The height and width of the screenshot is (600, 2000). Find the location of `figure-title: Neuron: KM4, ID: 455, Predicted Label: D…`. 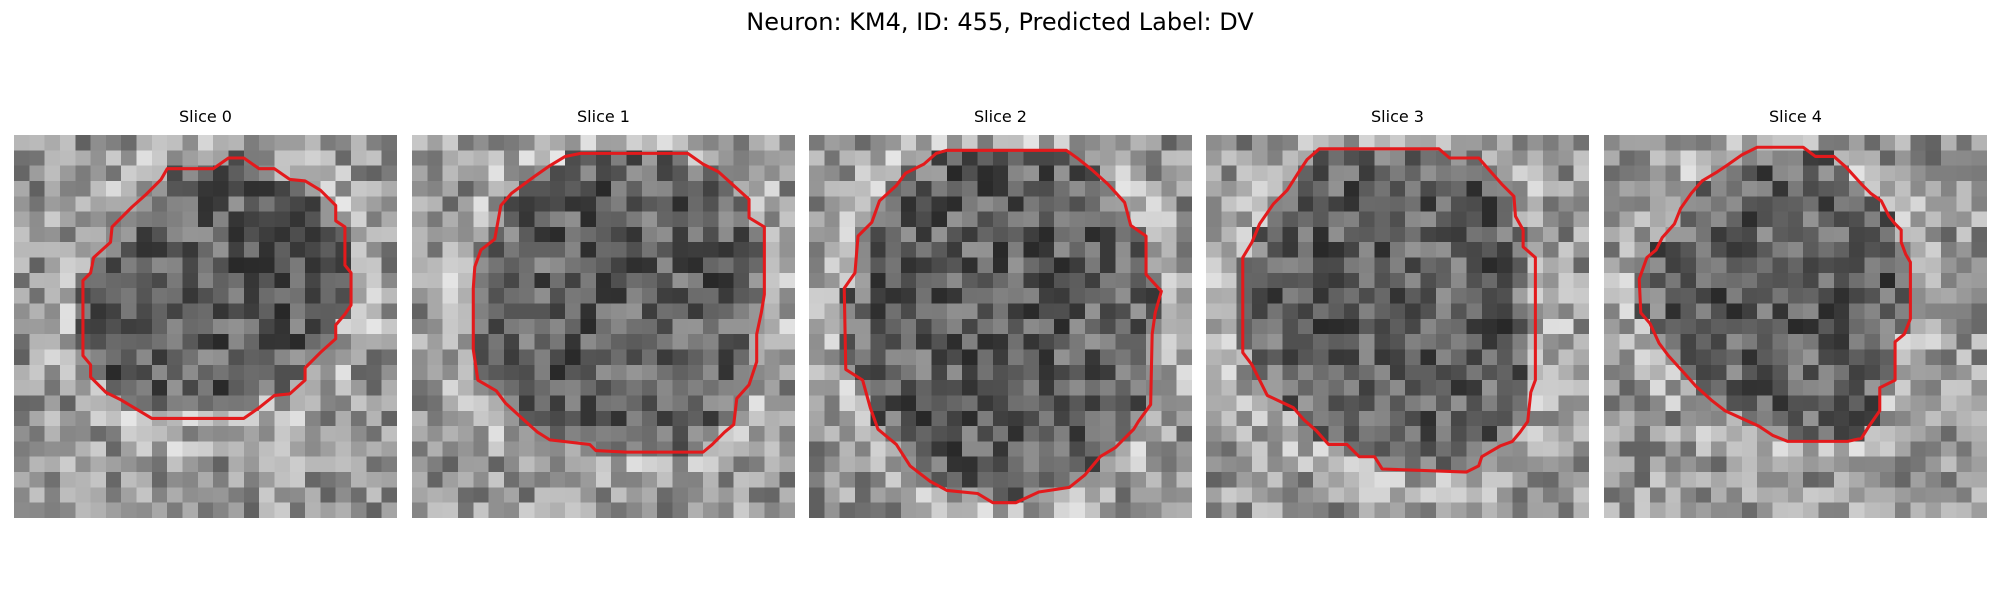

figure-title: Neuron: KM4, ID: 455, Predicted Label: D… is located at coordinates (1000, 22).